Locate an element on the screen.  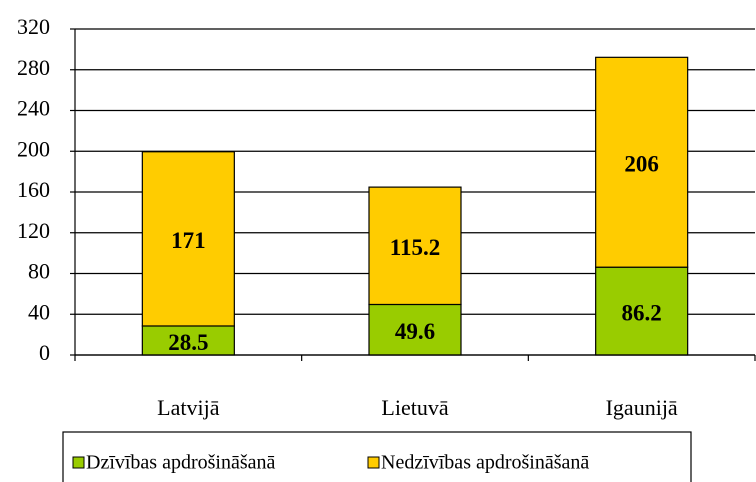
data-label: 49.6 is located at coordinates (415, 331).